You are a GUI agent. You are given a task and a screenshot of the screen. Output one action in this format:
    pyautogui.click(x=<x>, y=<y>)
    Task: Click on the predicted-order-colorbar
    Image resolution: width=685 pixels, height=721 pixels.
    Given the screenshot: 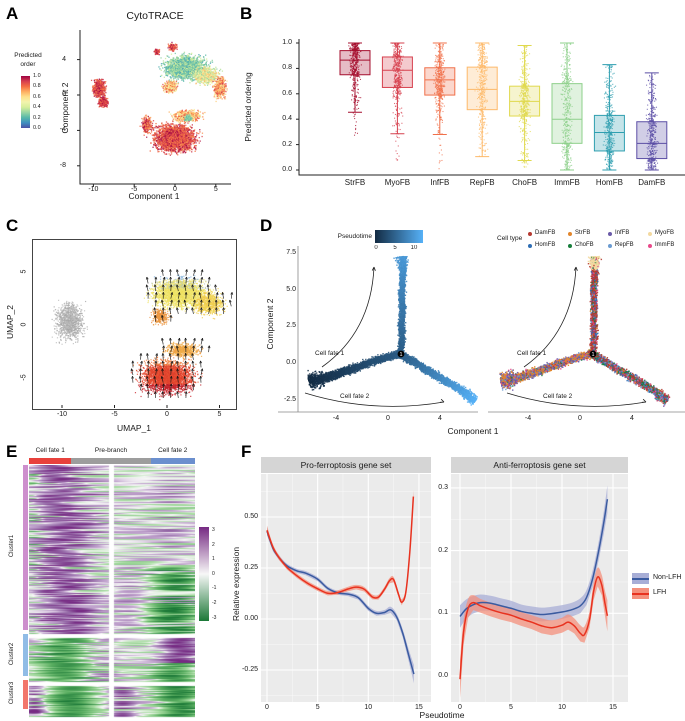 What is the action you would take?
    pyautogui.click(x=25, y=102)
    